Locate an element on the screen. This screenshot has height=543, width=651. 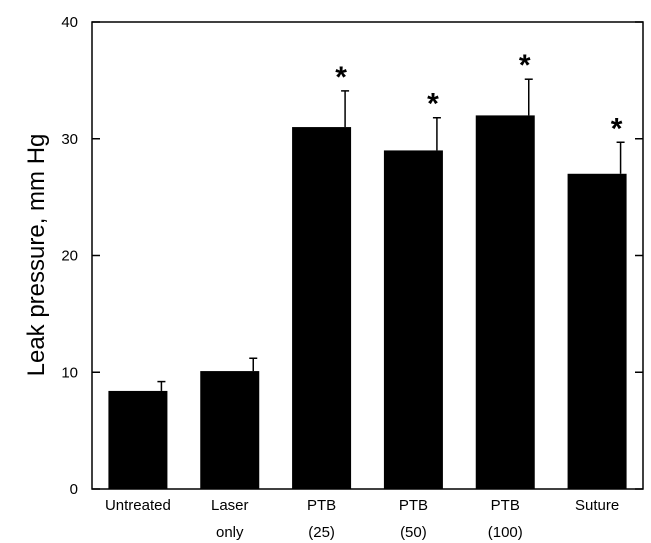
category-label: Untreated is located at coordinates (138, 505).